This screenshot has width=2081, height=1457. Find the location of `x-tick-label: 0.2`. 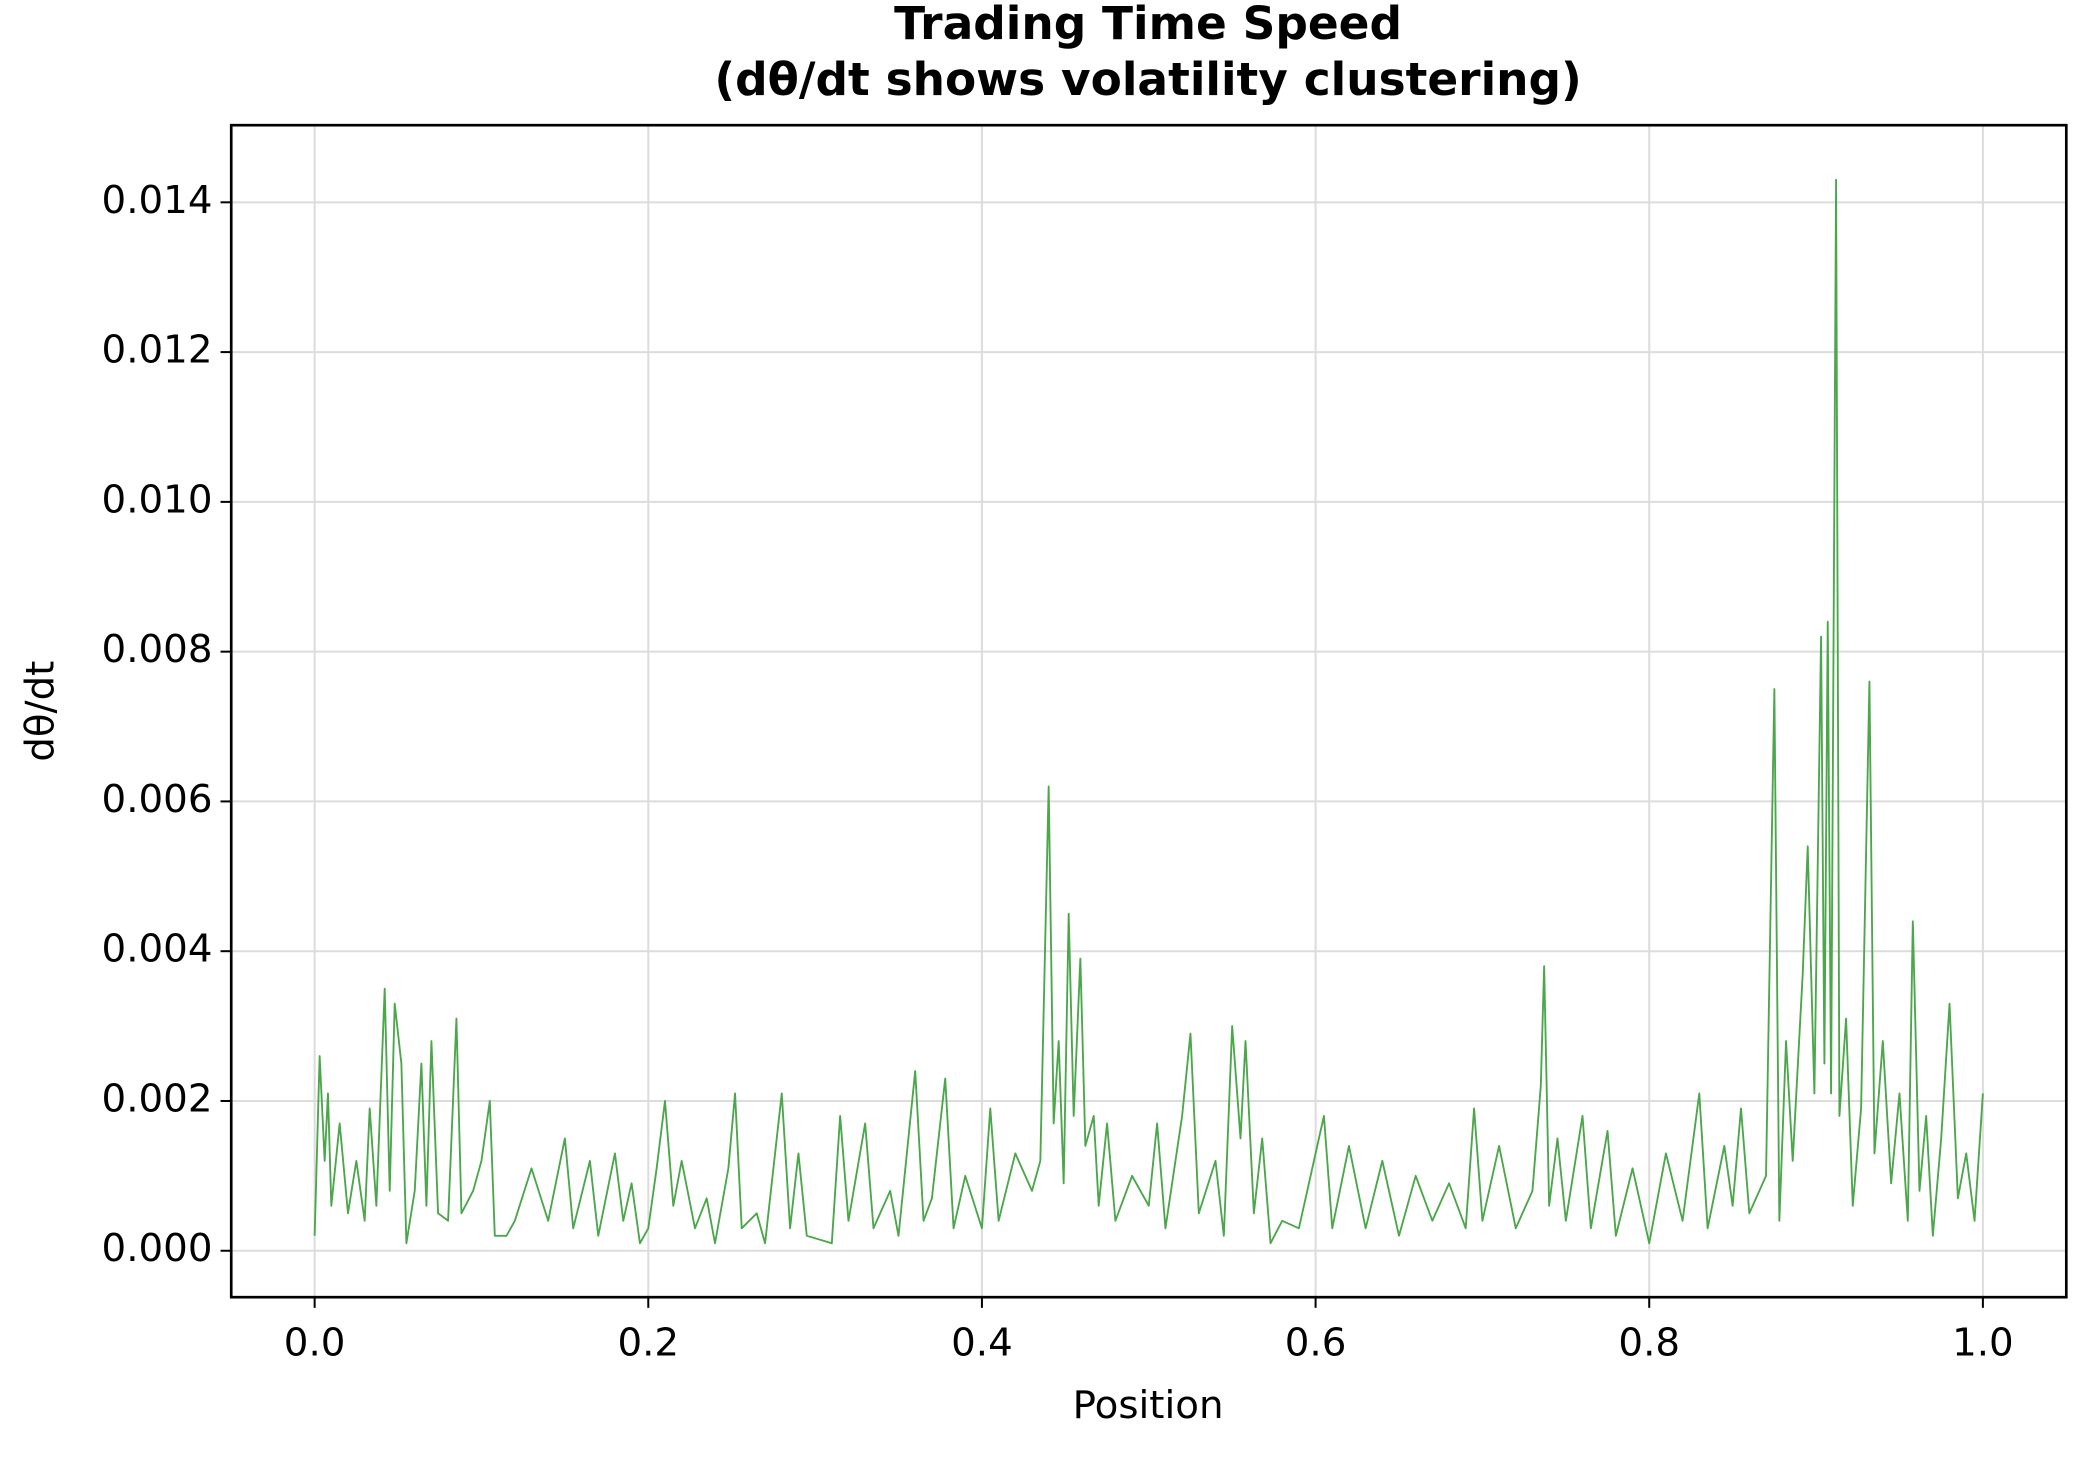

x-tick-label: 0.2 is located at coordinates (648, 1343).